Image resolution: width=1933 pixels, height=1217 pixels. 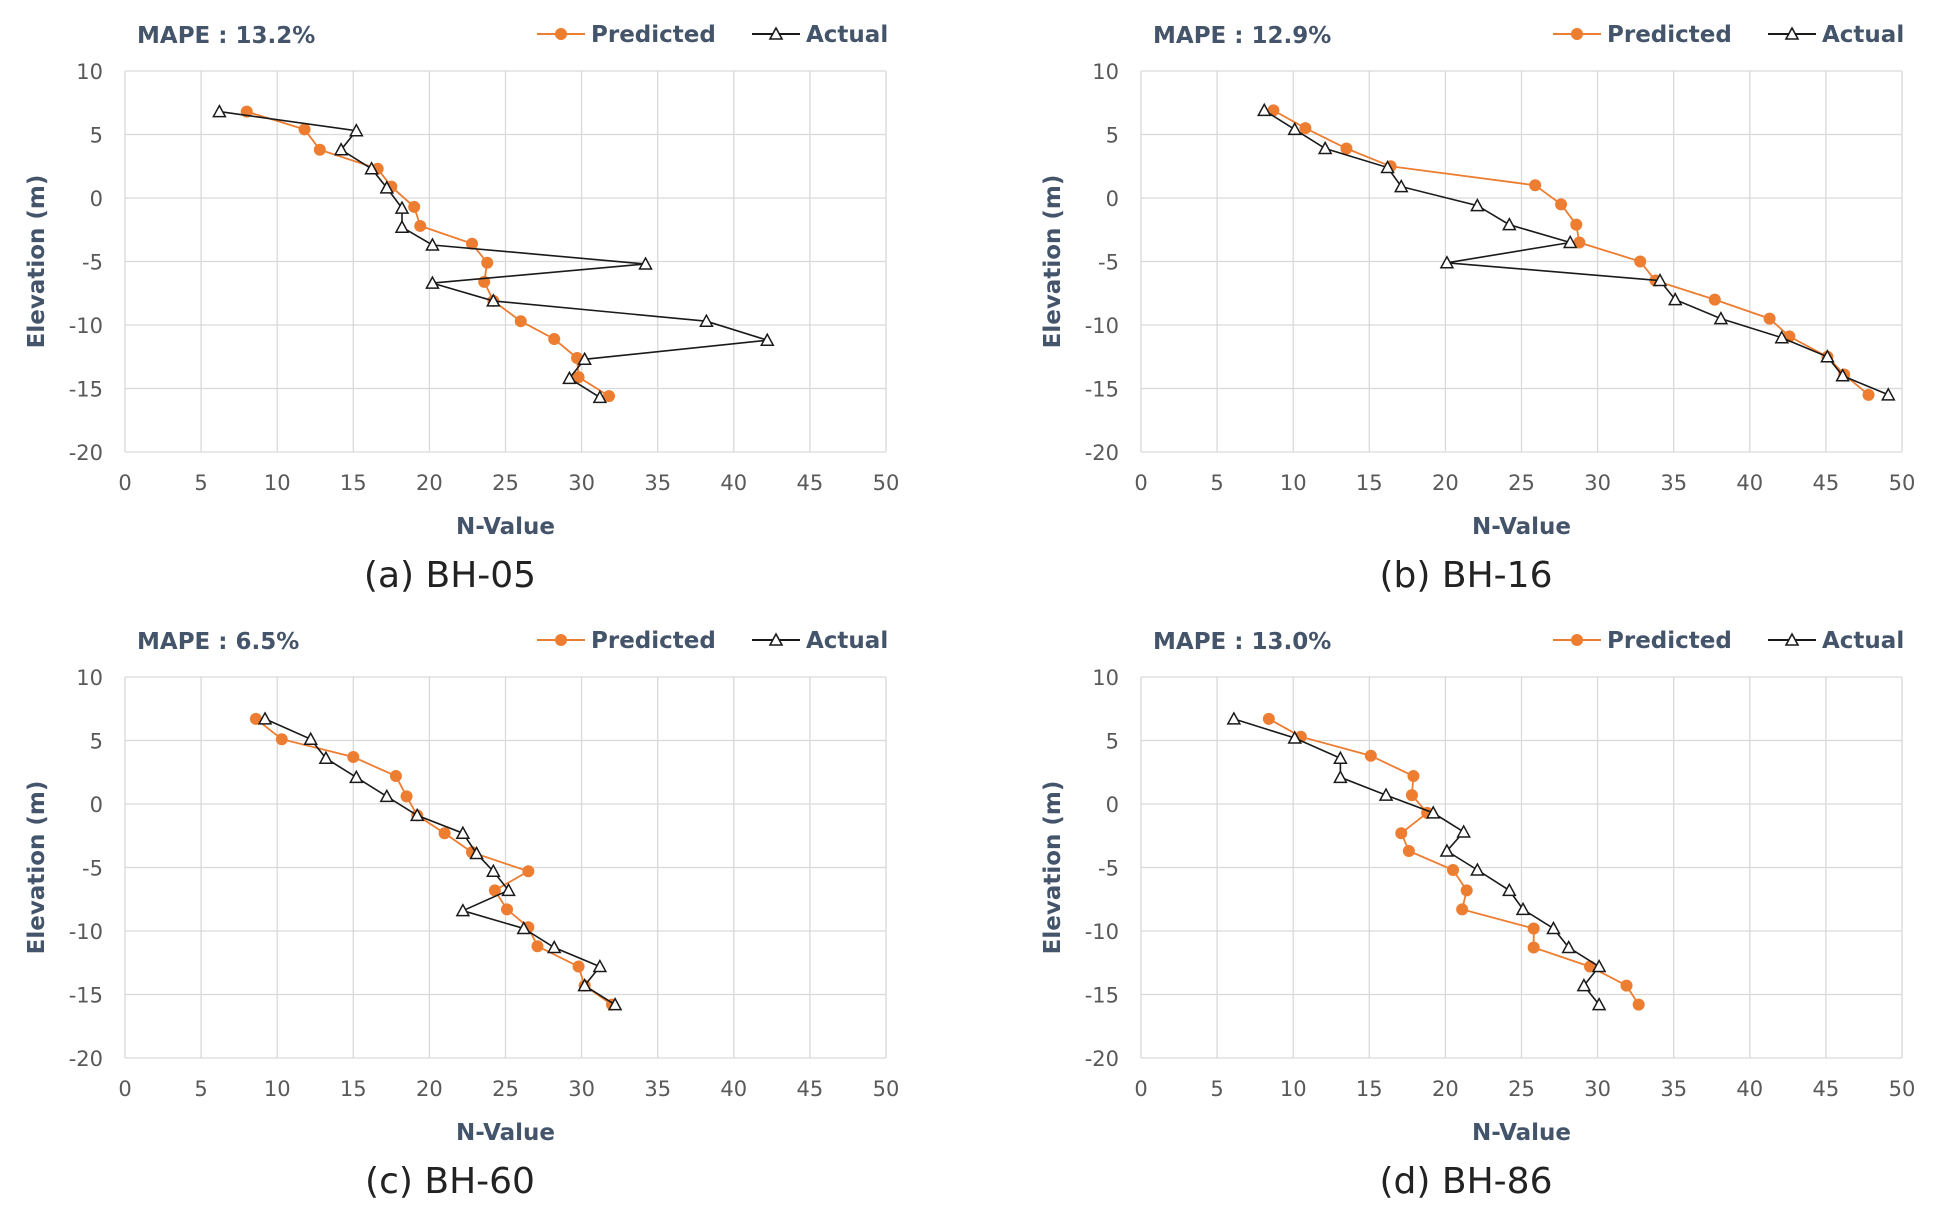 What do you see at coordinates (218, 642) in the screenshot?
I see `mape-label: MAPE : 6.5%` at bounding box center [218, 642].